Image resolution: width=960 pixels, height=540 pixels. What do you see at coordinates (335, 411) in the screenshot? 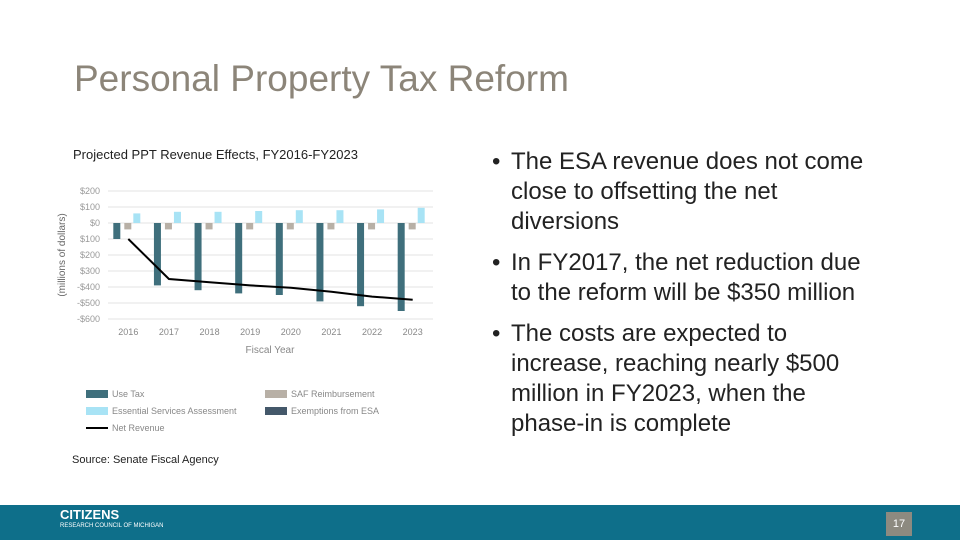
I see `legend-label: Exemptions from ESA` at bounding box center [335, 411].